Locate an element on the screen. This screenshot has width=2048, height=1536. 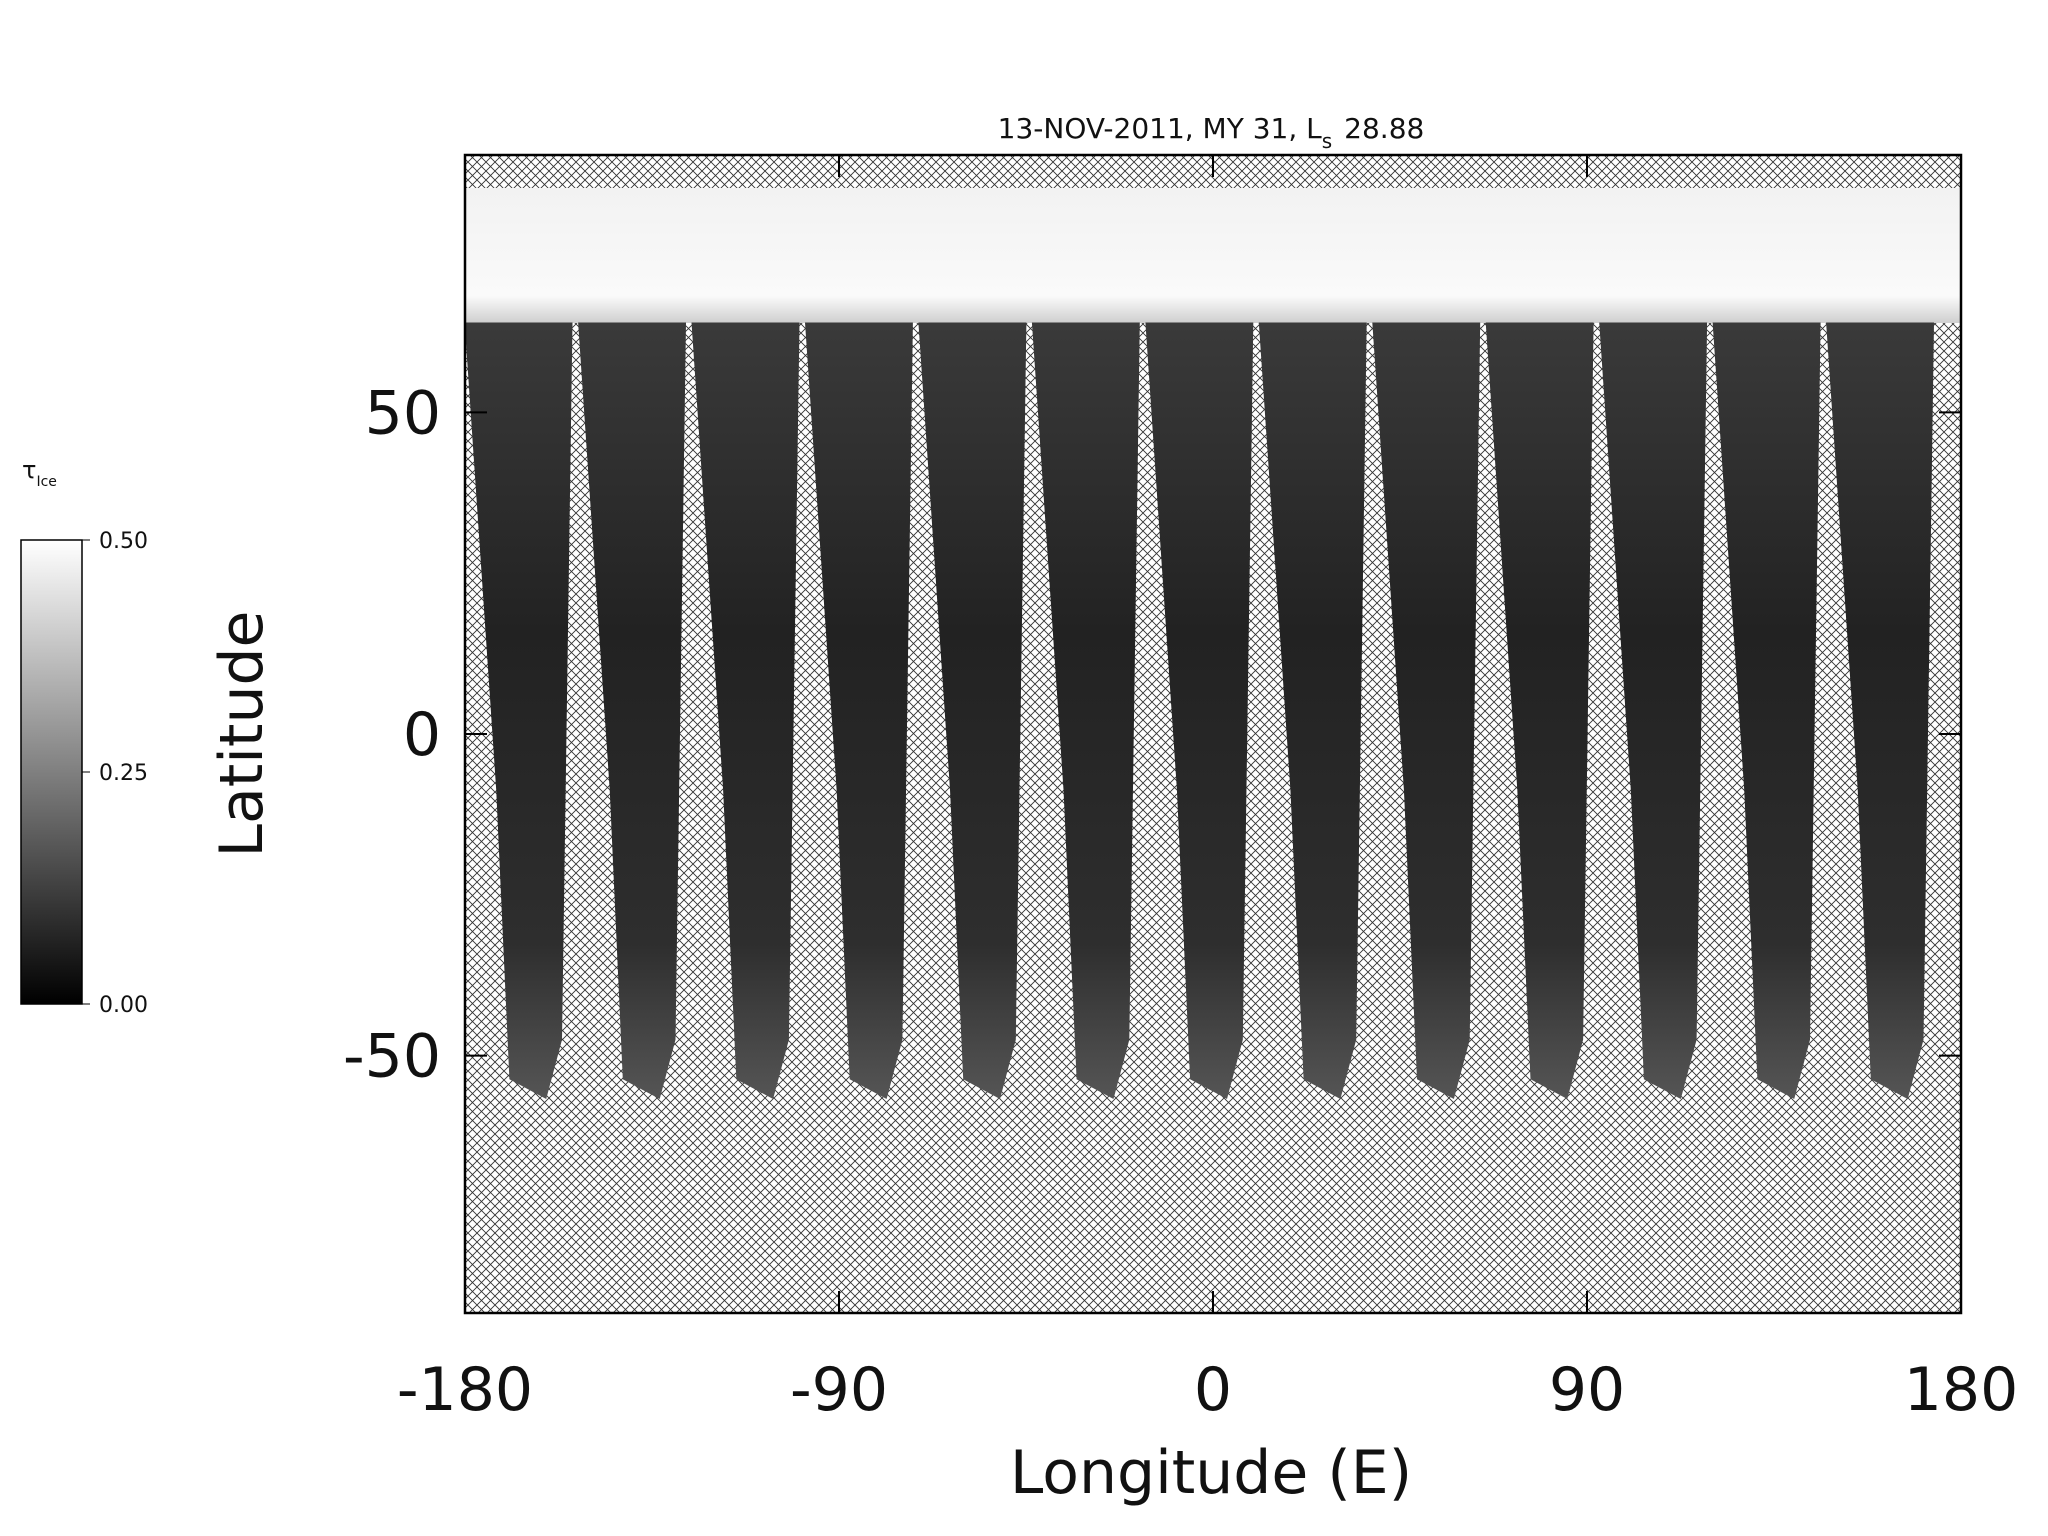
y-axis-label: Latitude is located at coordinates (242, 734).